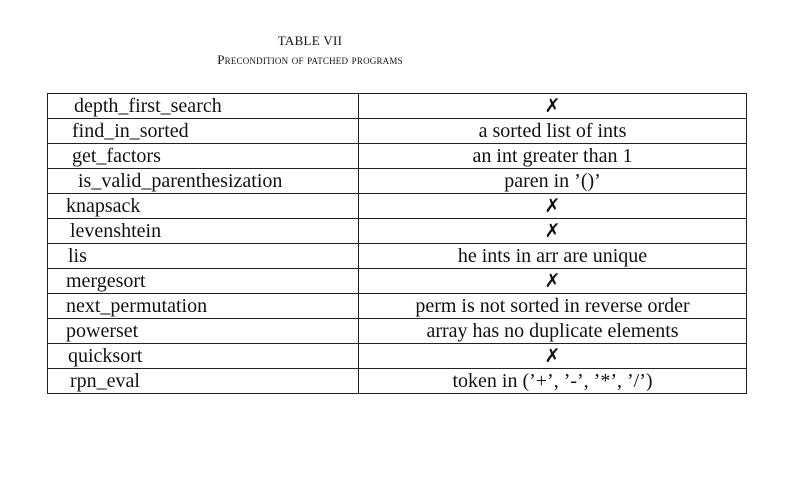 Image resolution: width=786 pixels, height=482 pixels. What do you see at coordinates (552, 156) in the screenshot?
I see `precondition-cell: an int greater than 1` at bounding box center [552, 156].